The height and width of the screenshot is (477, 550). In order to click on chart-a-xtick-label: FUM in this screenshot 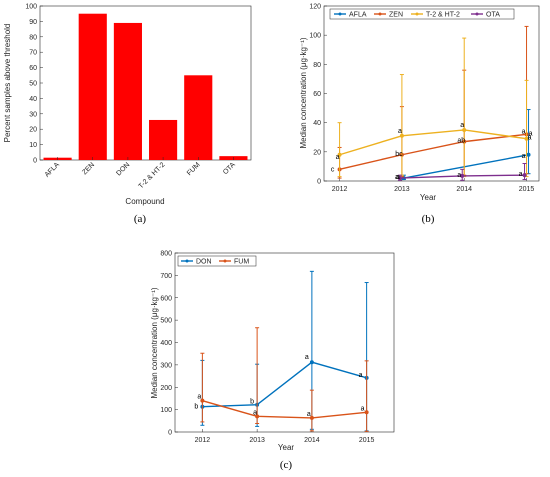, I will do `click(194, 169)`.